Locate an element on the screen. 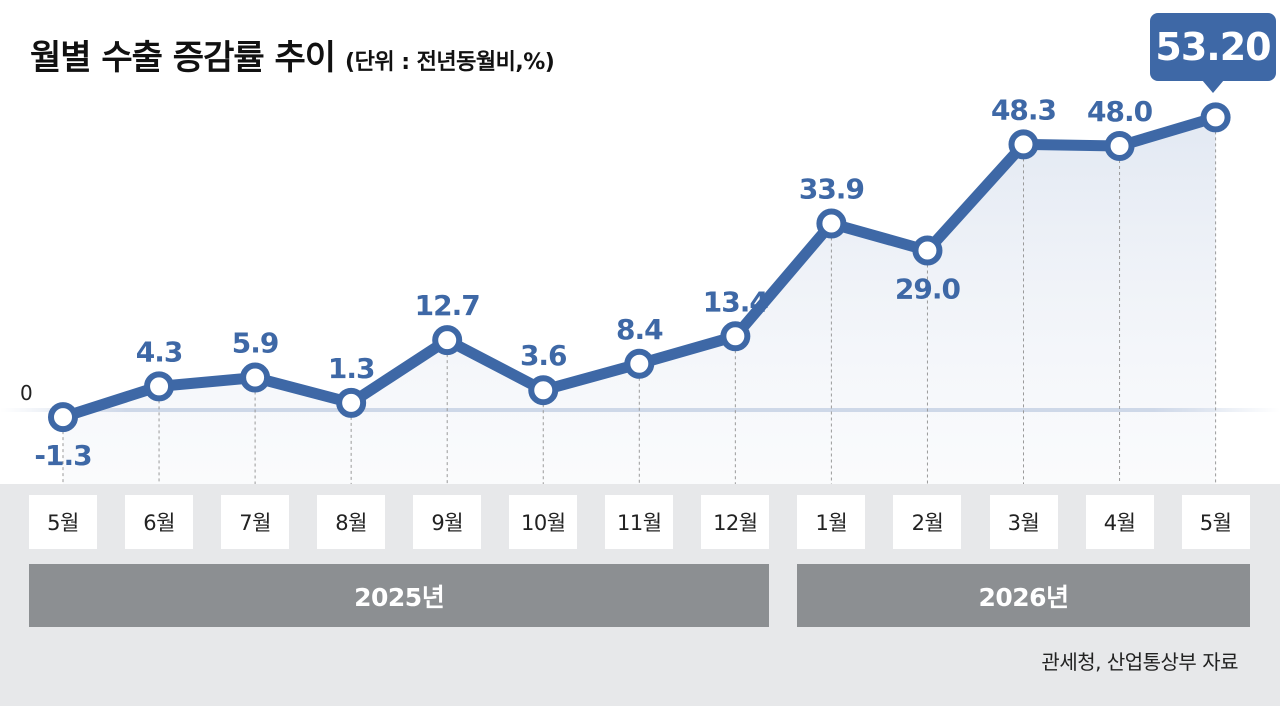 This screenshot has width=1280, height=706. x-tick-label: 4월 is located at coordinates (1119, 522).